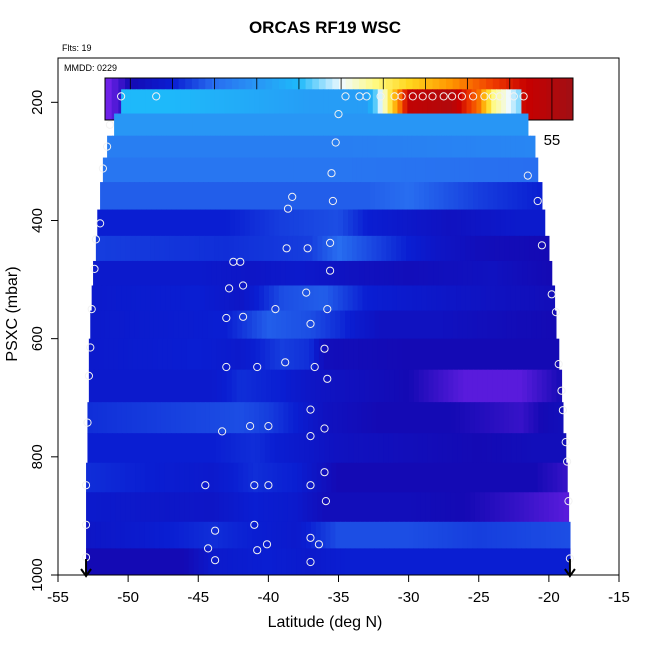  What do you see at coordinates (37, 456) in the screenshot?
I see `y-tick-label: 800` at bounding box center [37, 456].